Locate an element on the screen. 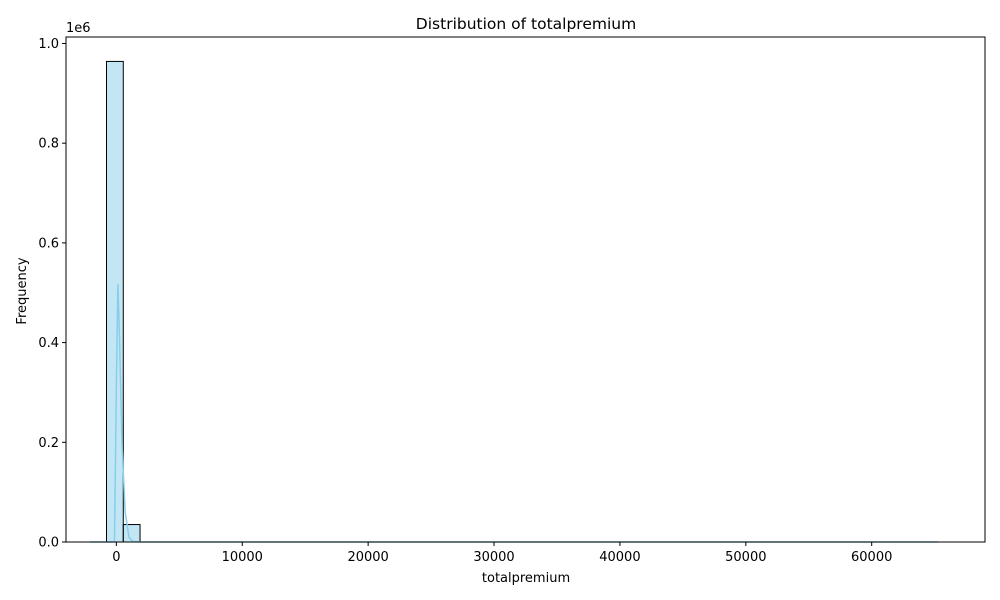 Image resolution: width=1000 pixels, height=600 pixels. x-tick-label: 50000 is located at coordinates (745, 557).